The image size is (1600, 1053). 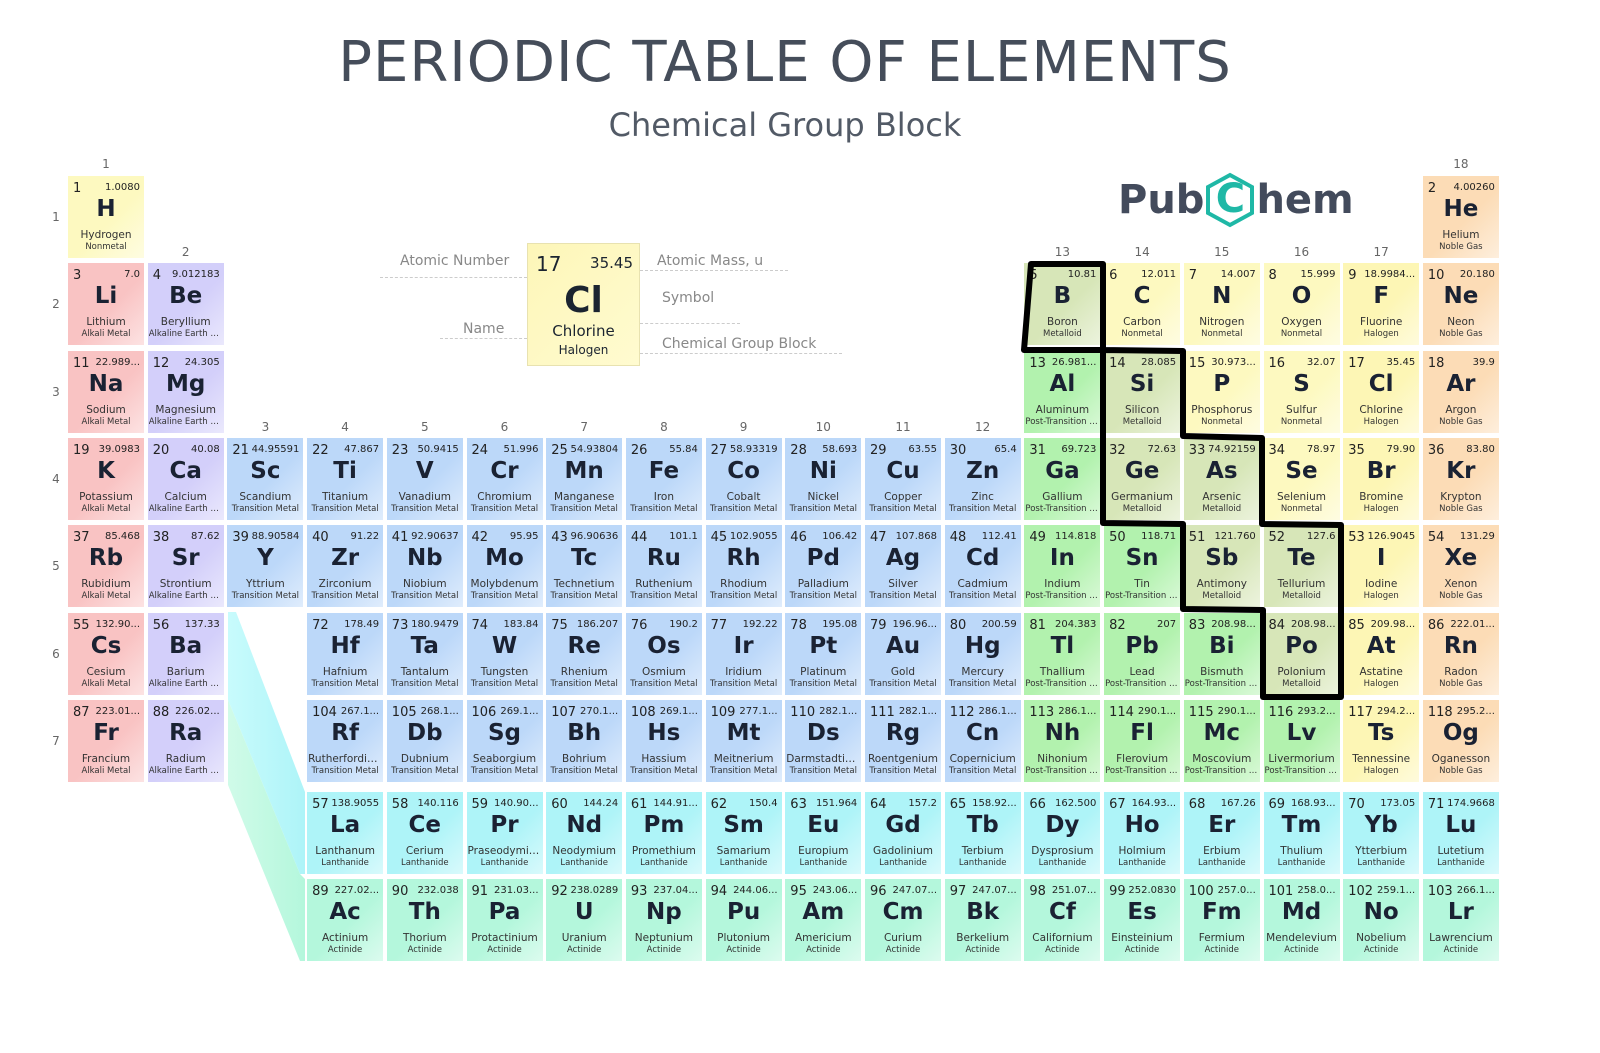 I want to click on element-cell-cs: 55 132.90... Cs Cesium Alkali Metal, so click(x=106, y=653).